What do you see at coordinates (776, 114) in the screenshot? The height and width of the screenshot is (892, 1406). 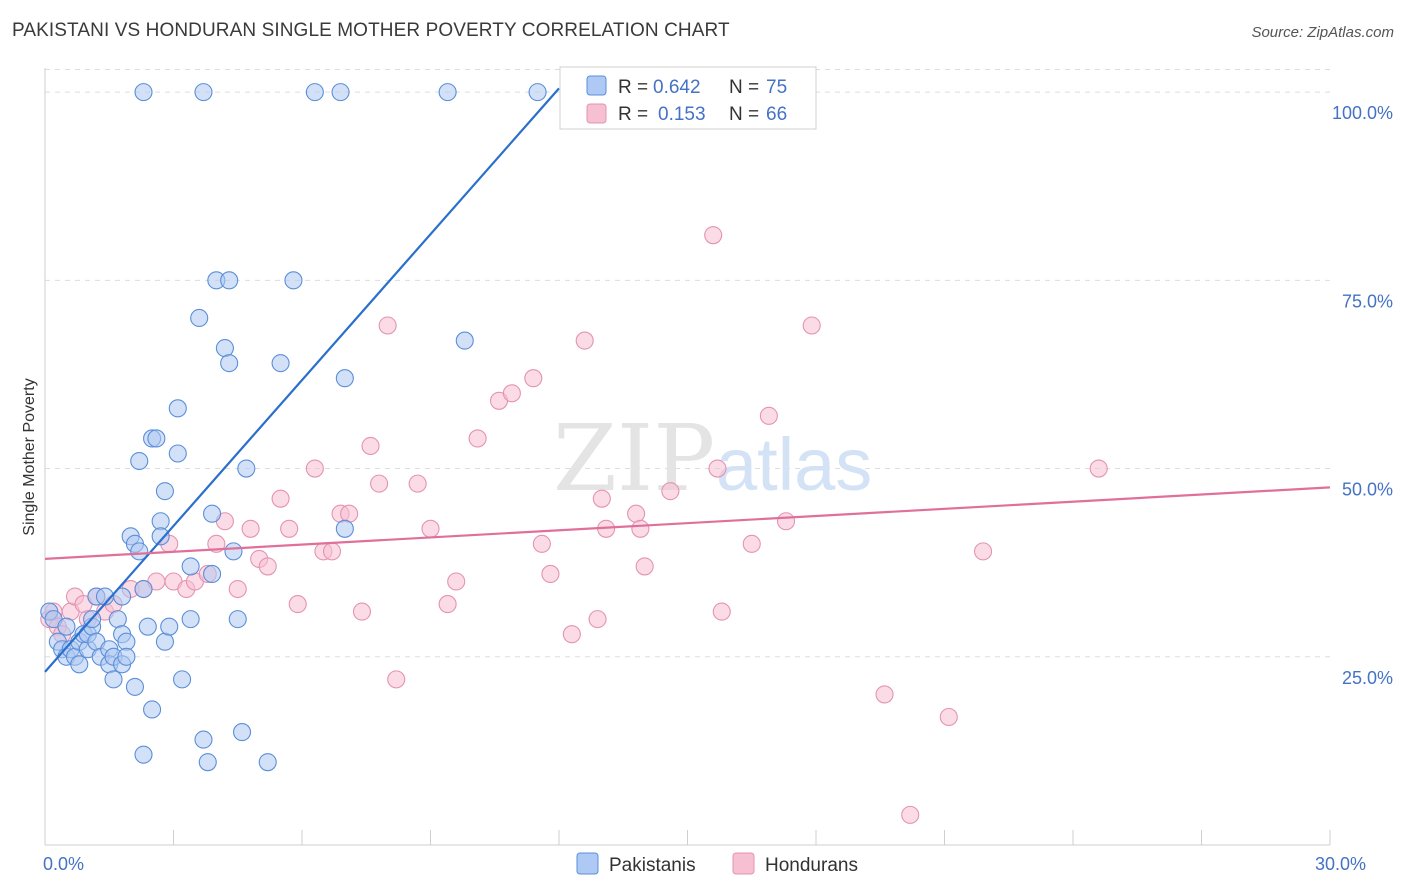 I see `legend-n-value-2: 66` at bounding box center [776, 114].